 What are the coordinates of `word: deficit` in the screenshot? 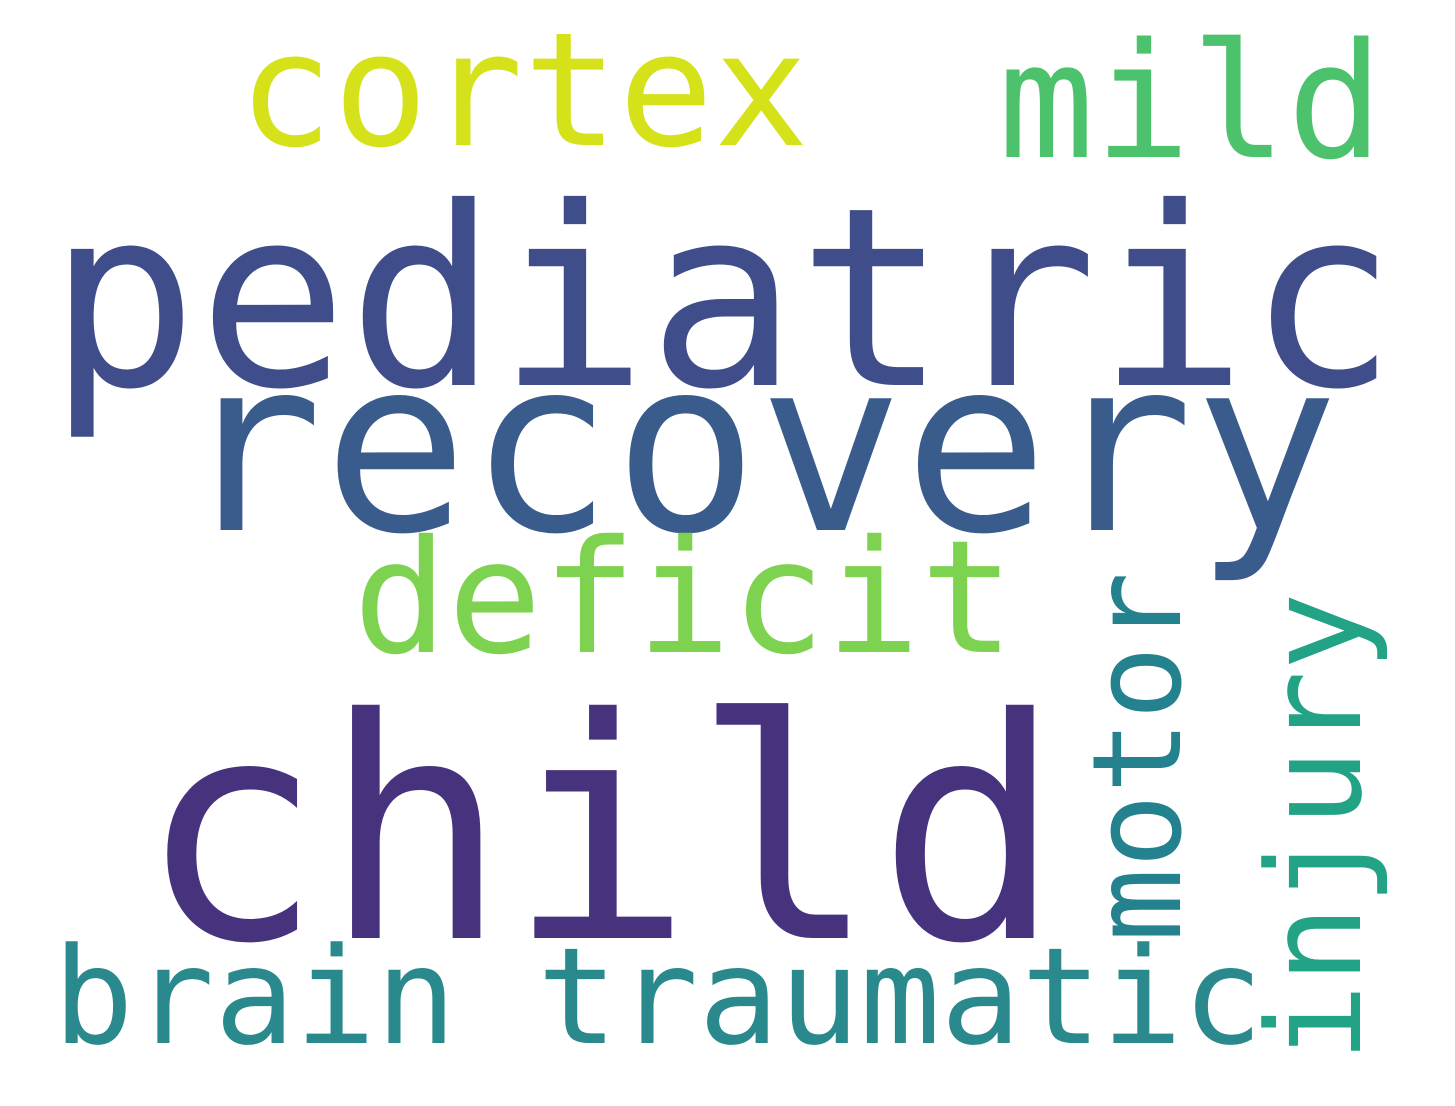 It's located at (684, 598).